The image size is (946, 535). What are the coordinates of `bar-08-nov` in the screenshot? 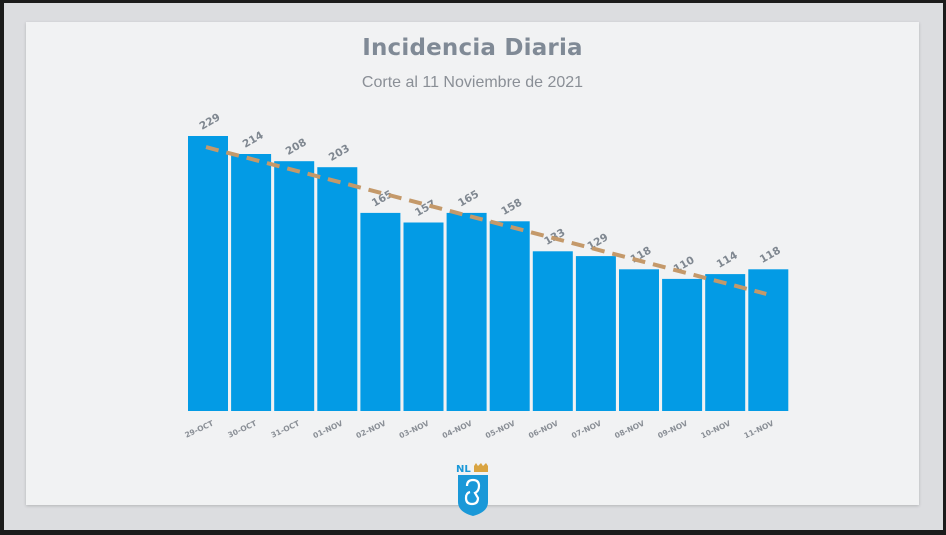 It's located at (639, 340).